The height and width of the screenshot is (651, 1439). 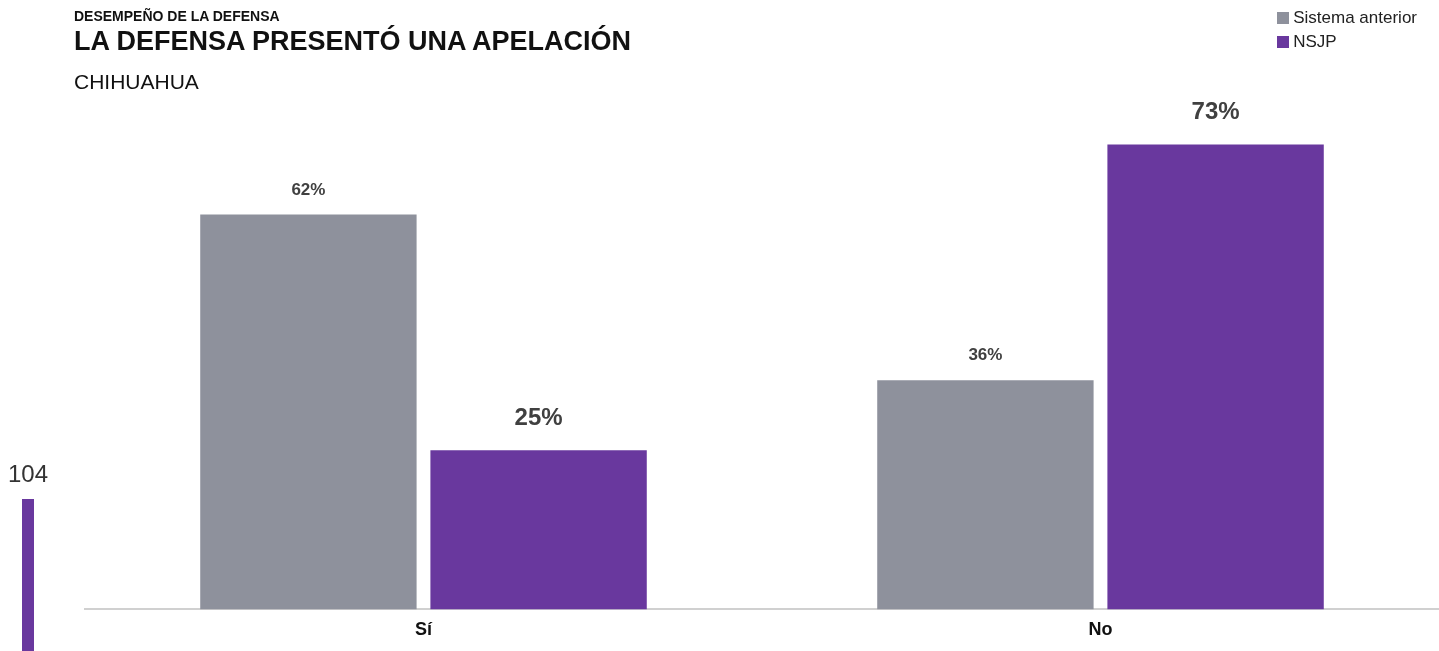 I want to click on legend-label: NSJP, so click(x=1315, y=42).